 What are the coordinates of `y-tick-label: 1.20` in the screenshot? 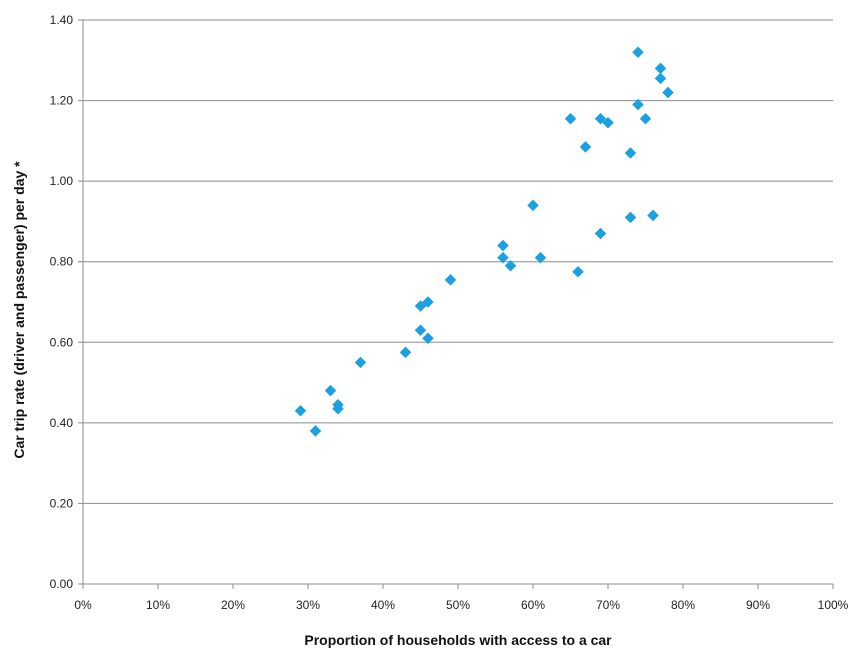 It's located at (62, 101).